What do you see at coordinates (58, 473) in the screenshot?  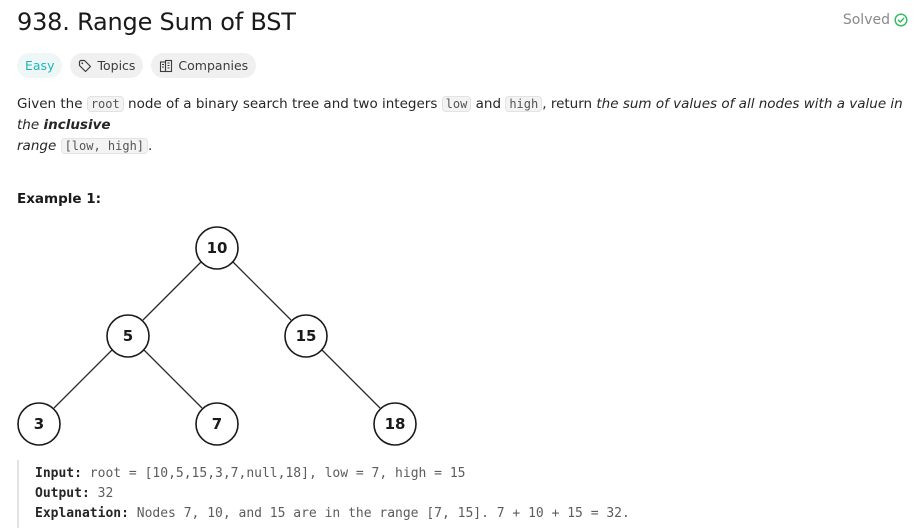 I see `input-label: Input:` at bounding box center [58, 473].